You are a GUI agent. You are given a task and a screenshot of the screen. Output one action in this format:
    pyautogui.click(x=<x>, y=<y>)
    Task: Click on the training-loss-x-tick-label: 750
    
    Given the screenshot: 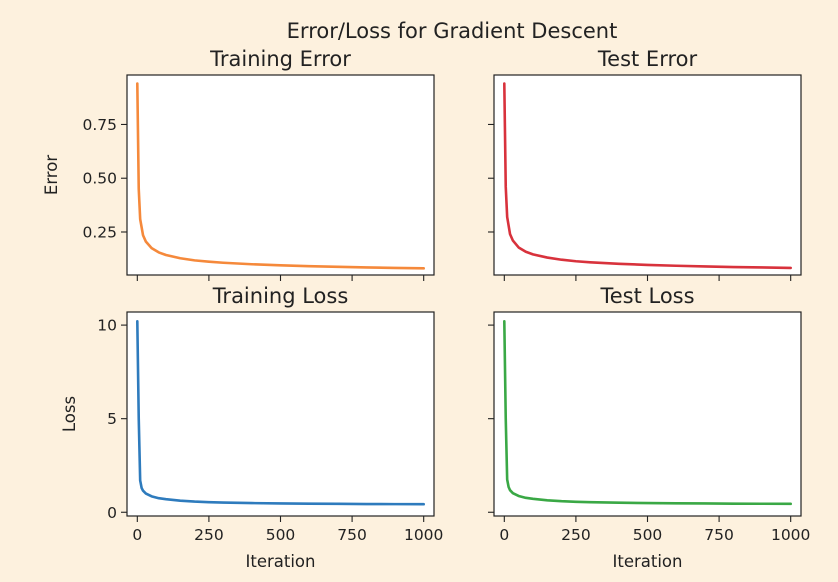 What is the action you would take?
    pyautogui.click(x=352, y=535)
    